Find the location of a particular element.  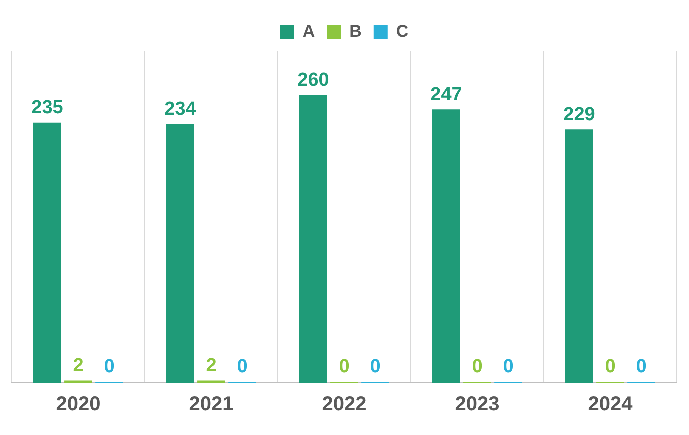

legend-label: A is located at coordinates (309, 32).